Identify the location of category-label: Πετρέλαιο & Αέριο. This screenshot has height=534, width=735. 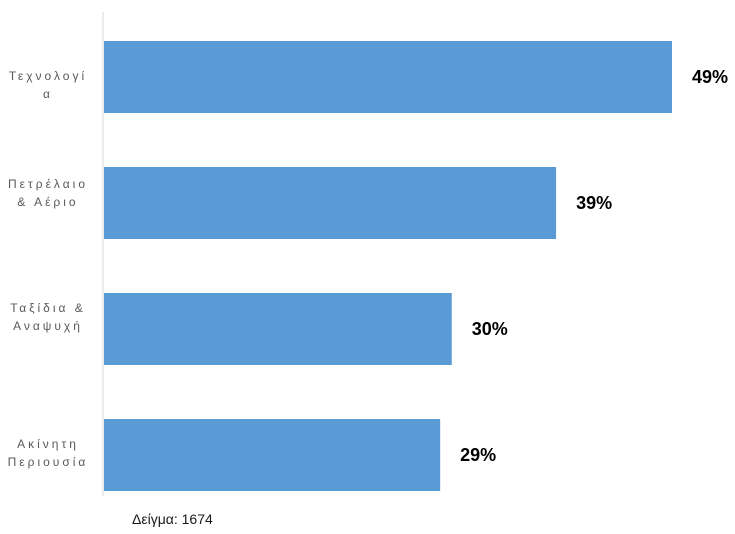
(48, 193).